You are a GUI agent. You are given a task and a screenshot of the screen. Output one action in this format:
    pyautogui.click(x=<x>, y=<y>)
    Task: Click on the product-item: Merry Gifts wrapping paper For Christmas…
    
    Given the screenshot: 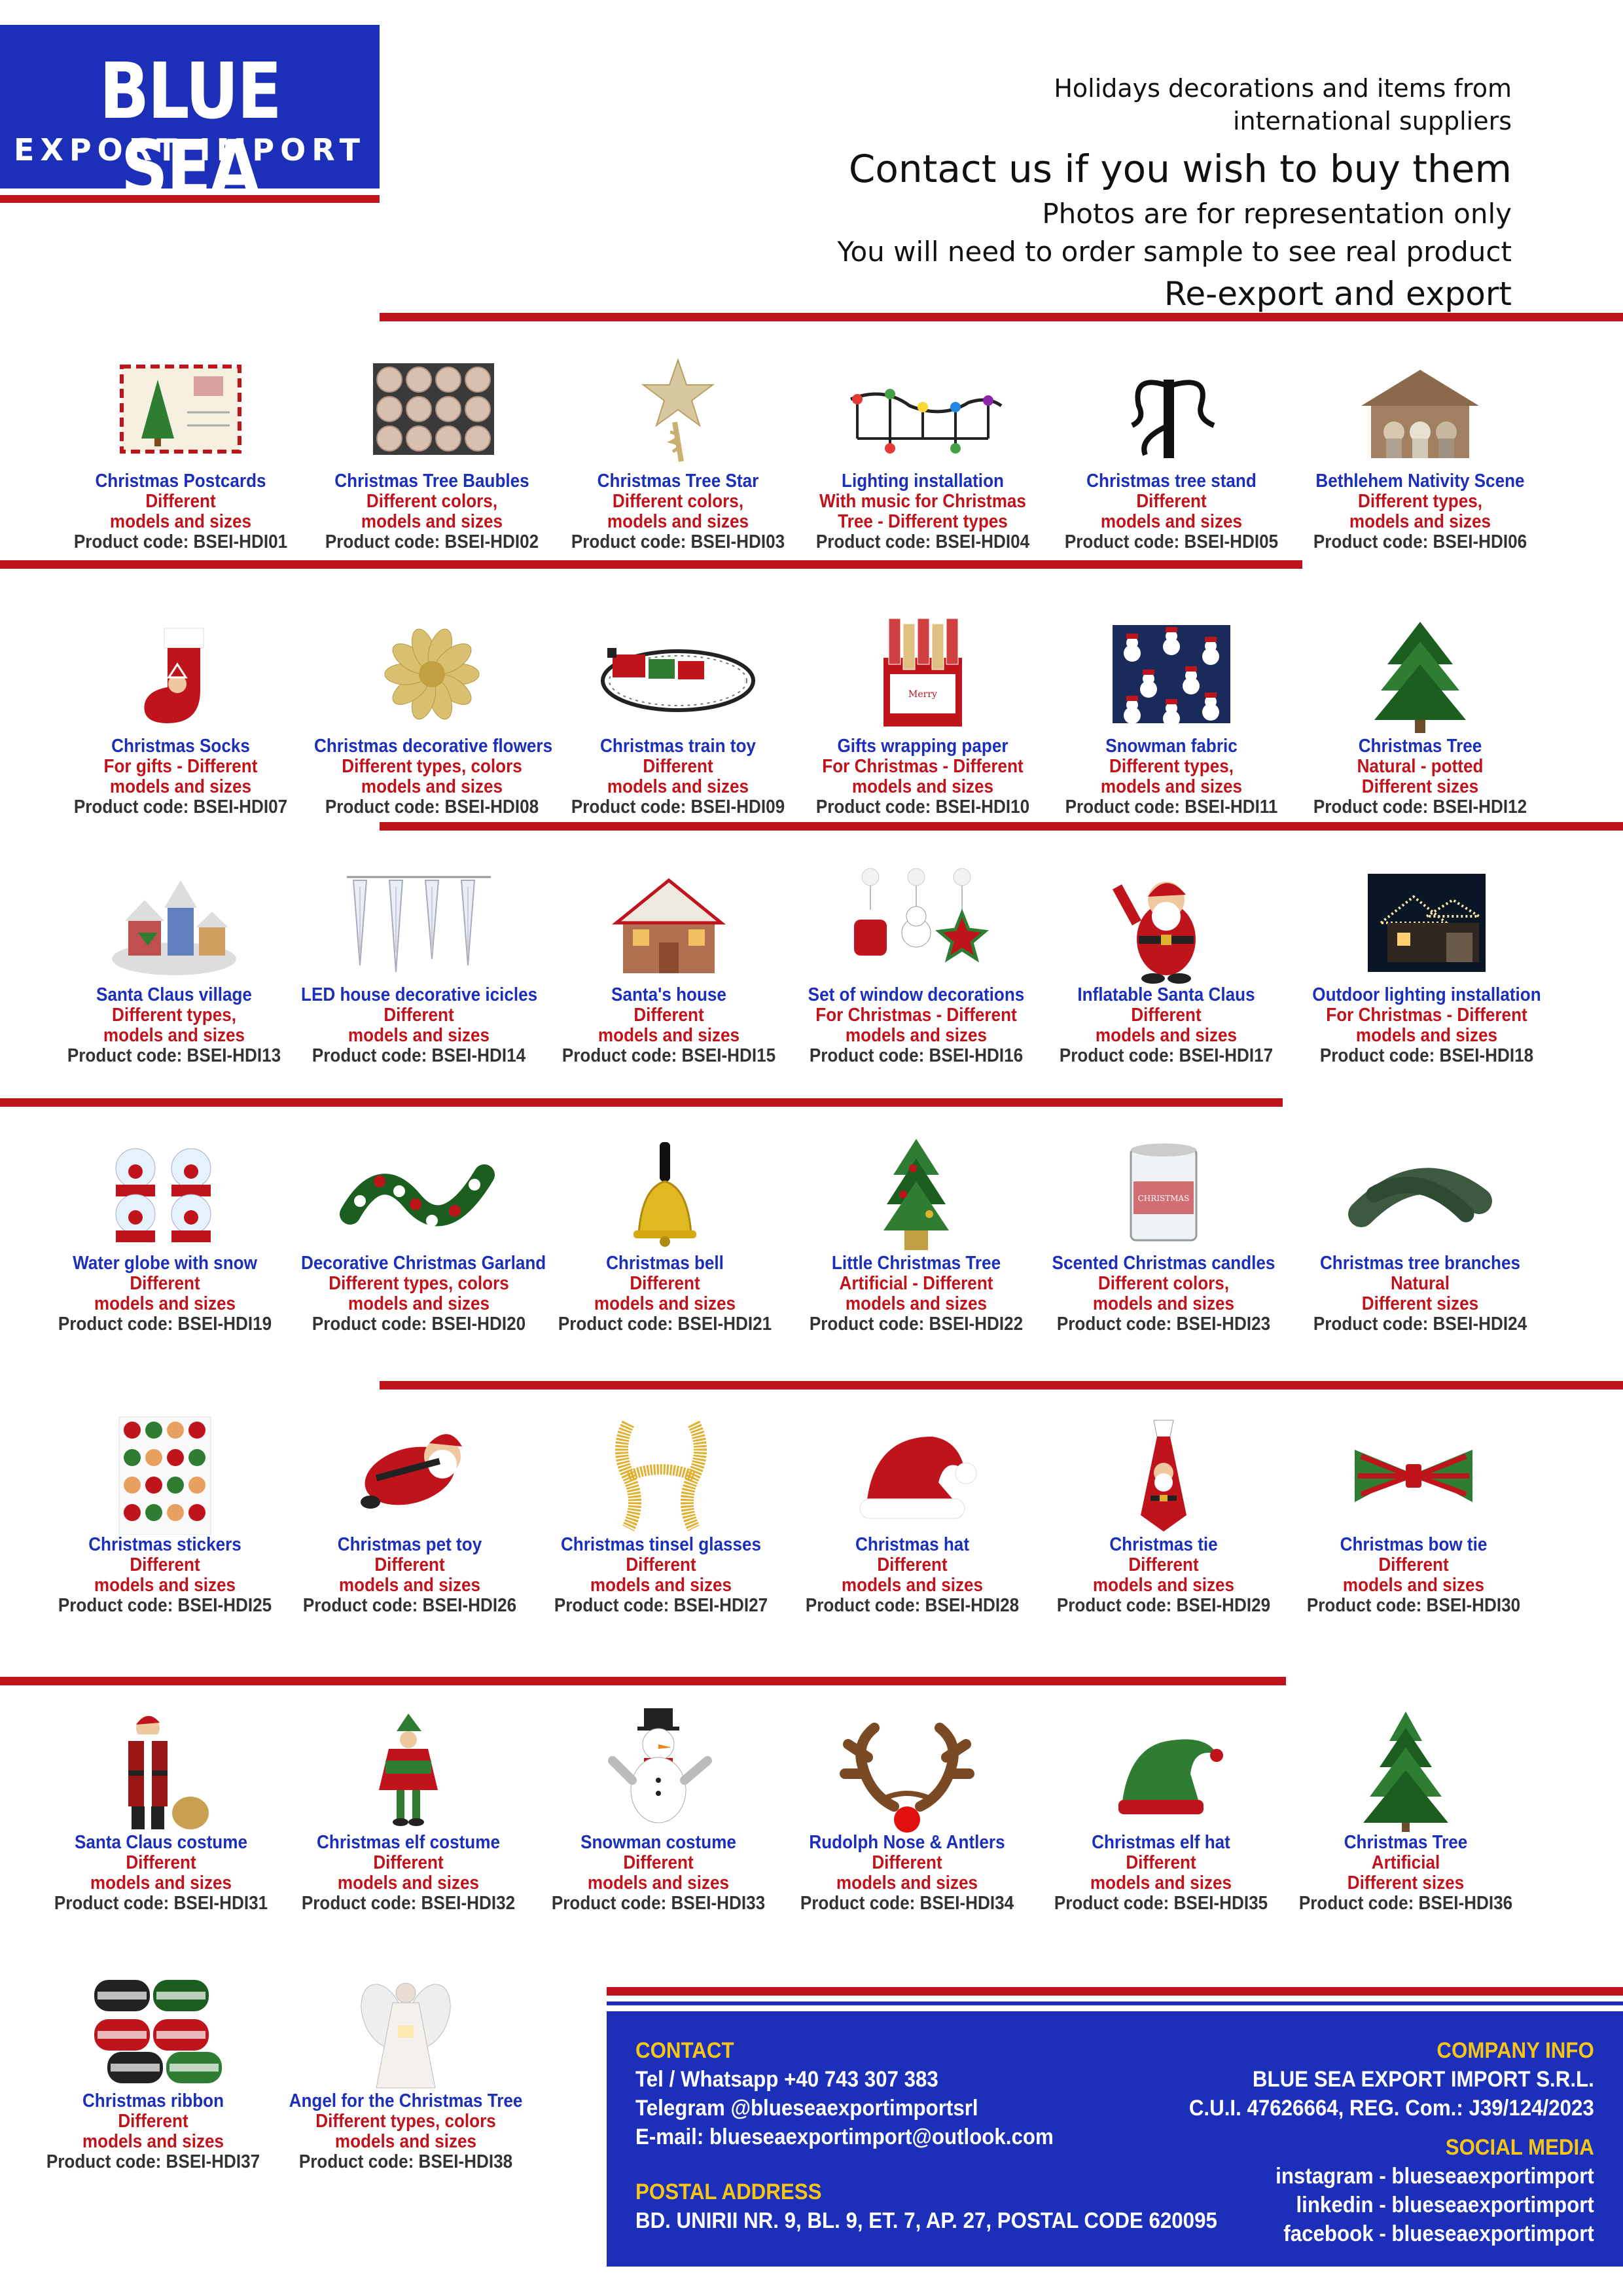 What is the action you would take?
    pyautogui.click(x=923, y=714)
    